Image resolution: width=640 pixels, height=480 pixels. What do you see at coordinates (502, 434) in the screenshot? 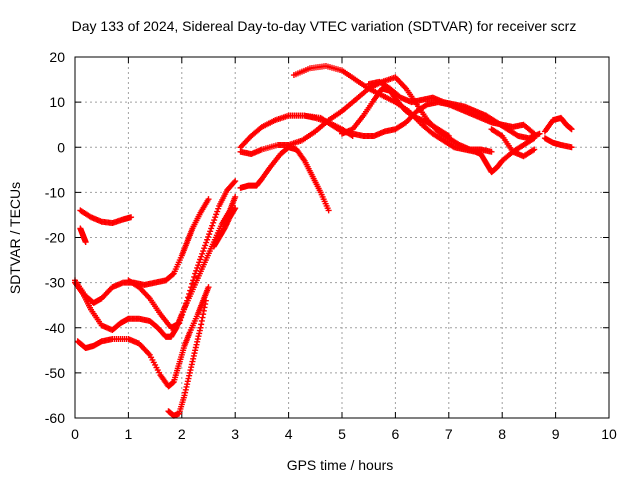
I see `x-tick-label: 8` at bounding box center [502, 434].